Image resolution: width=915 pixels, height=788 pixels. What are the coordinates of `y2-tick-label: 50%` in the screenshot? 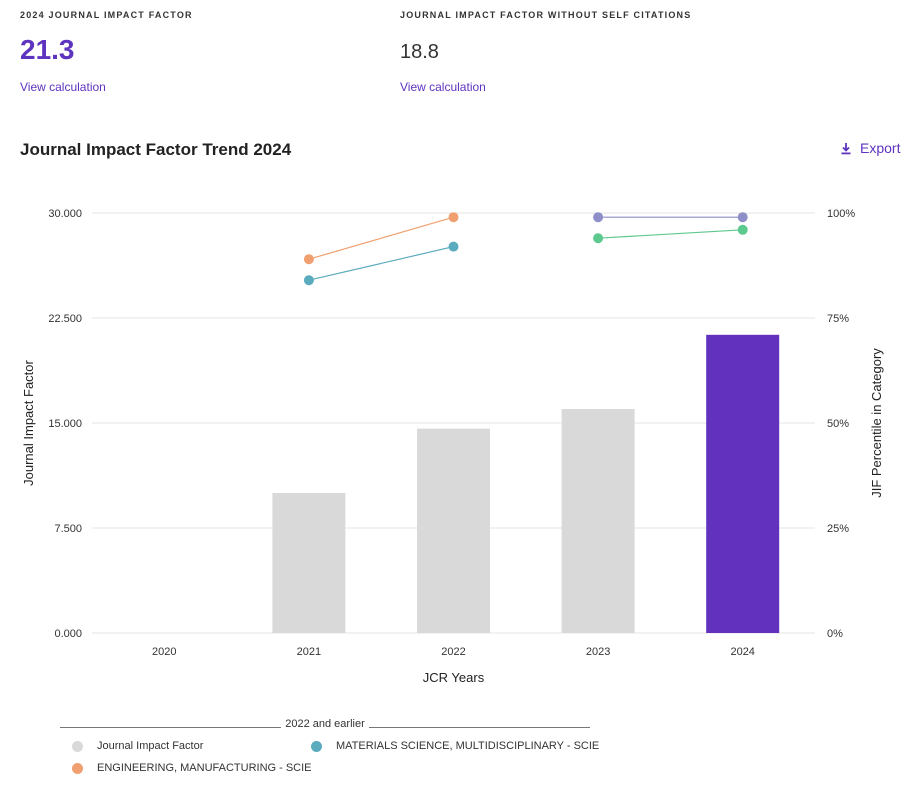 It's located at (838, 424).